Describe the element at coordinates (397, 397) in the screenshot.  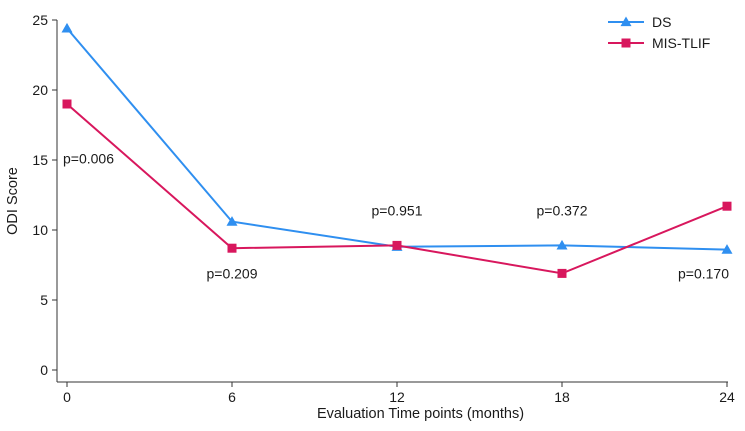
I see `x-tick-label: 12` at that location.